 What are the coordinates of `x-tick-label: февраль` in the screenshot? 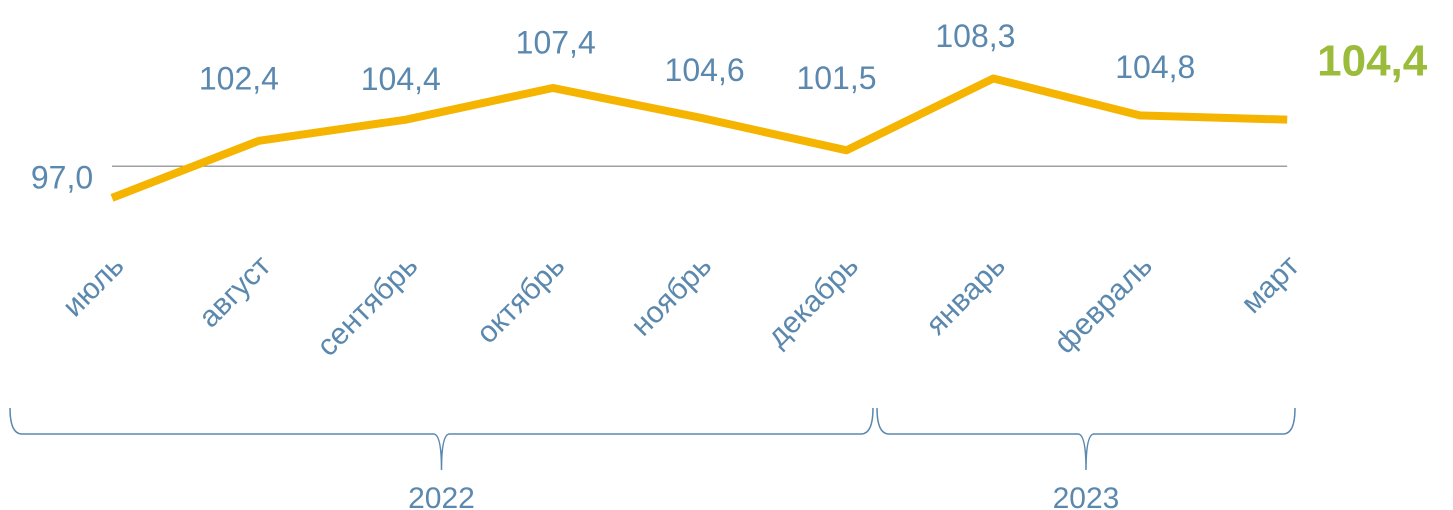 It's located at (1103, 304).